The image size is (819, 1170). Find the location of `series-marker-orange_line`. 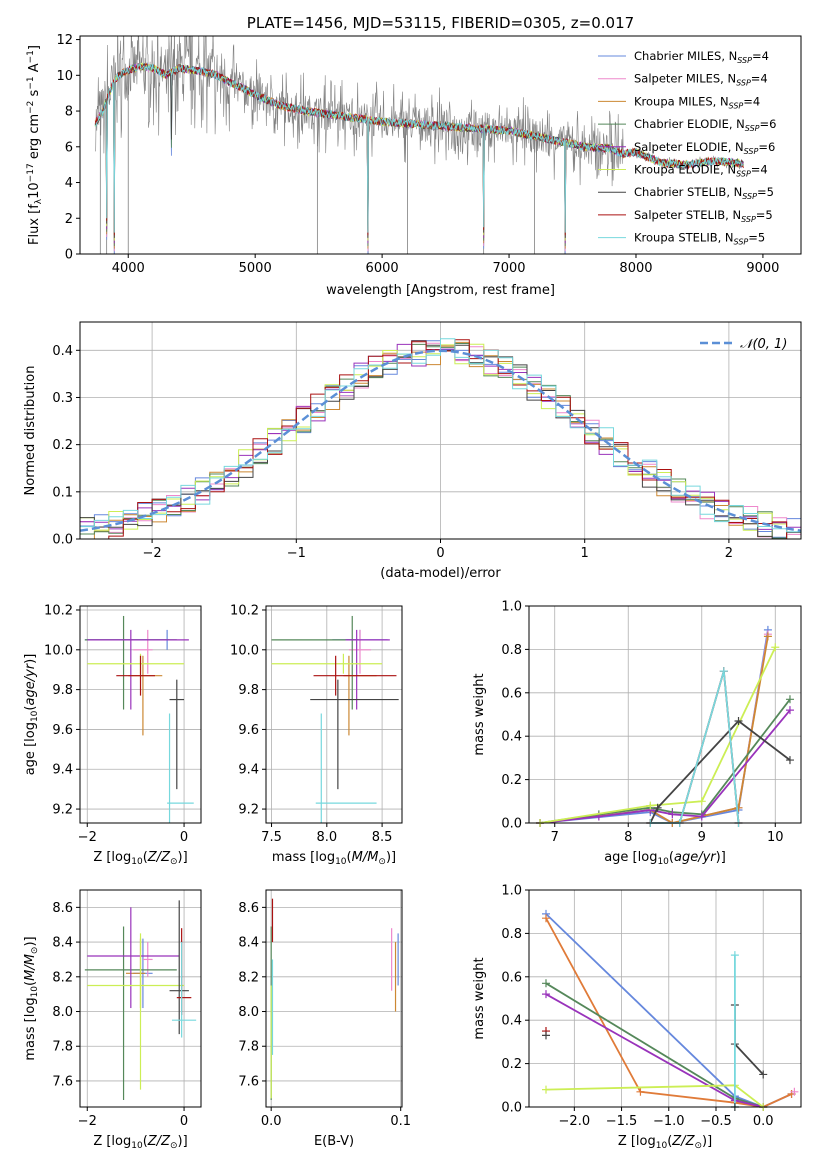

series-marker-orange_line is located at coordinates (640, 1091).